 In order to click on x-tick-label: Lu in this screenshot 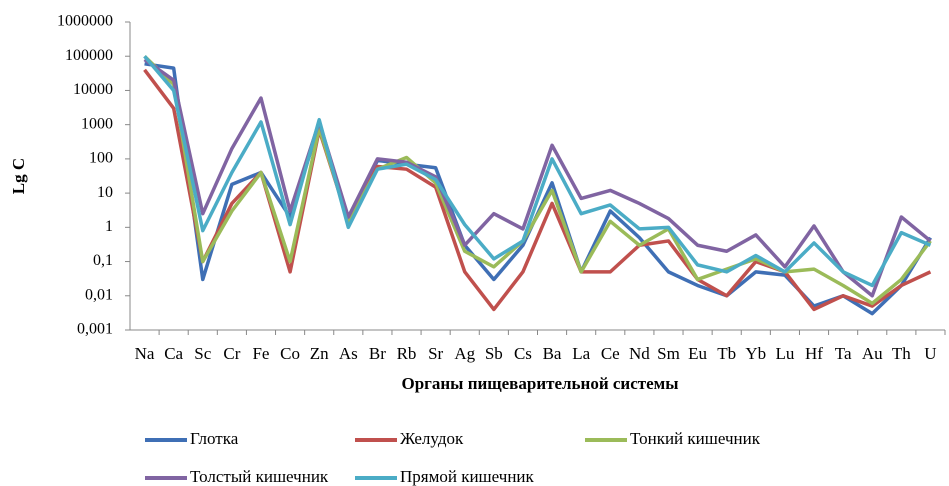, I will do `click(784, 353)`.